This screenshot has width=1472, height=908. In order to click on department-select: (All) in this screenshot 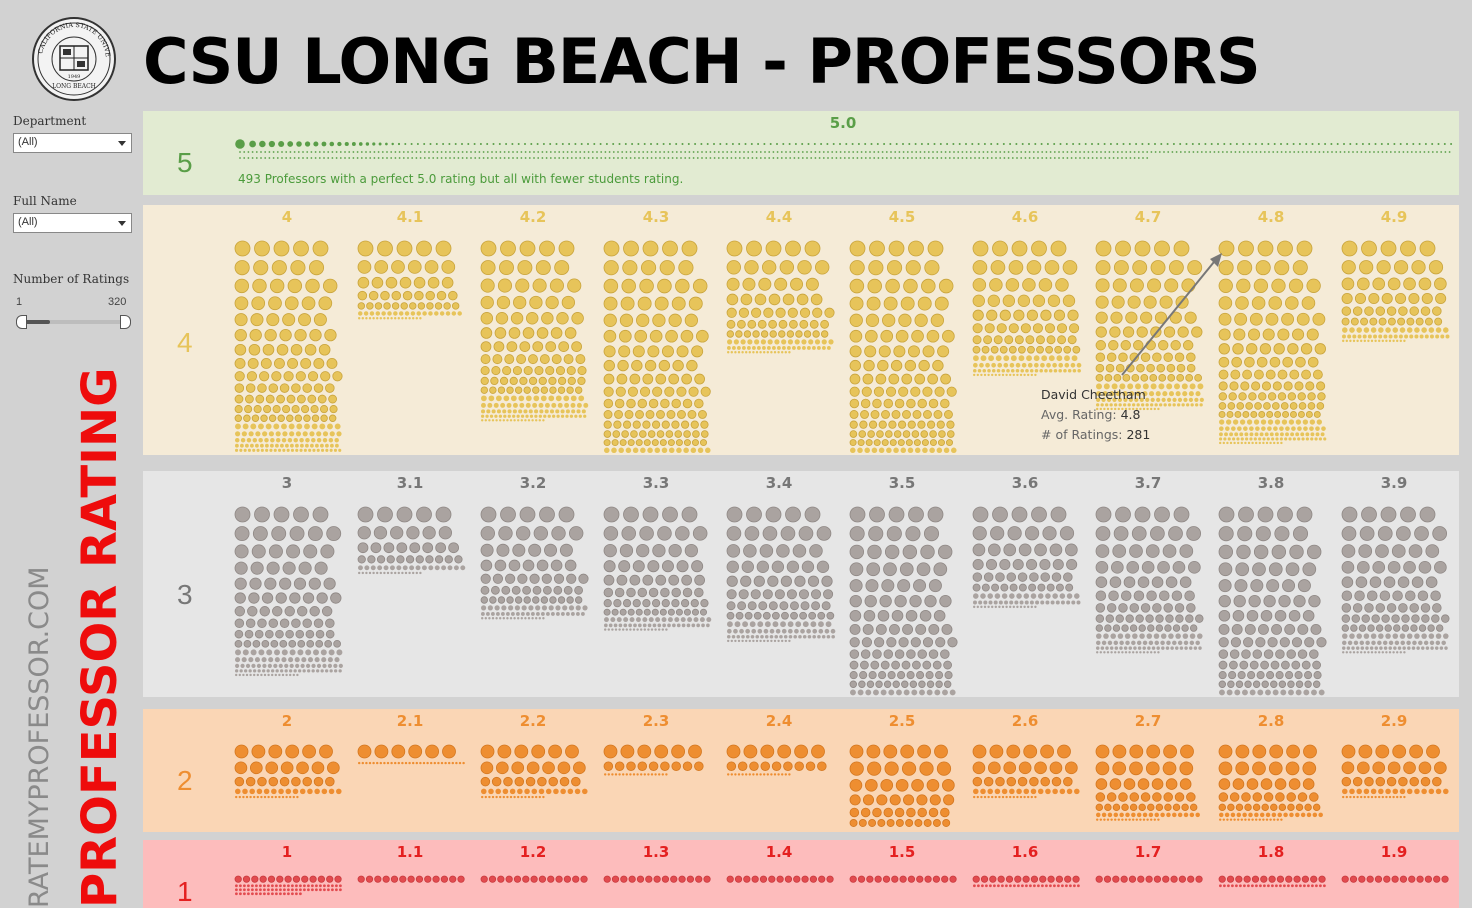, I will do `click(72, 143)`.